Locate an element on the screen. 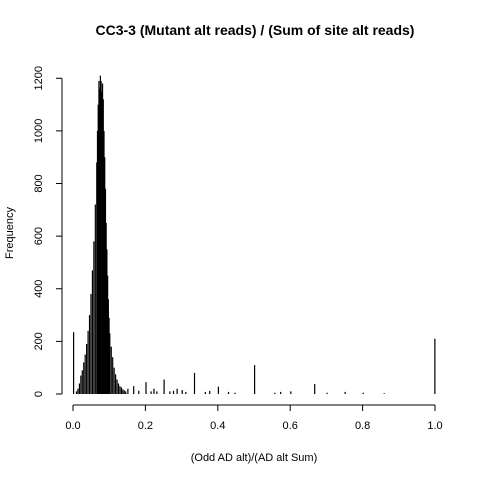  x-tick-label: 1.0 is located at coordinates (434, 426).